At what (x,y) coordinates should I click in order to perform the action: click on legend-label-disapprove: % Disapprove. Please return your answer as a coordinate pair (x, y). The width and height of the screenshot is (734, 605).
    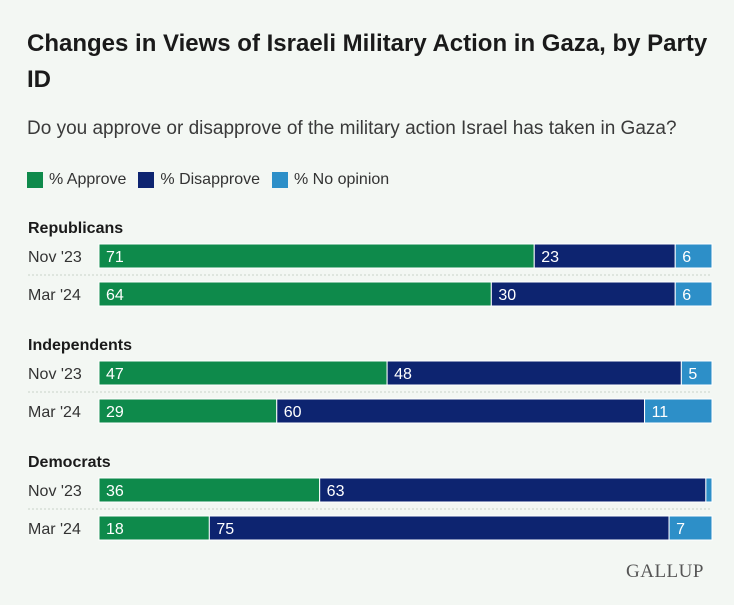
    Looking at the image, I should click on (210, 179).